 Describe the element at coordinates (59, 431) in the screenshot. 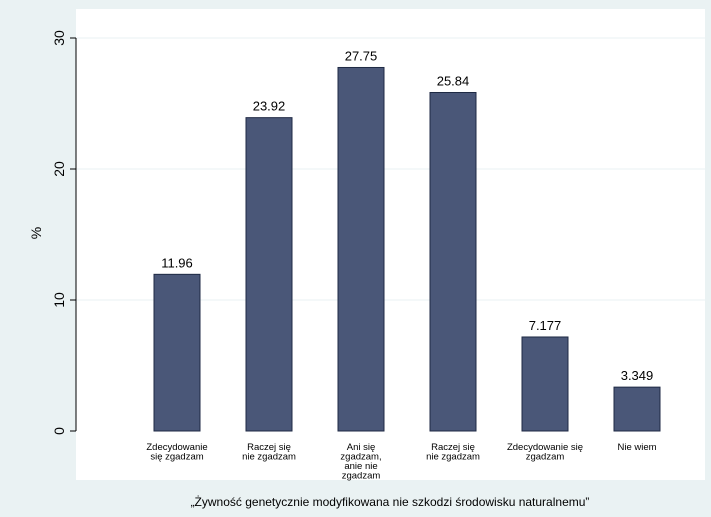

I see `y-tick-label: 0` at that location.